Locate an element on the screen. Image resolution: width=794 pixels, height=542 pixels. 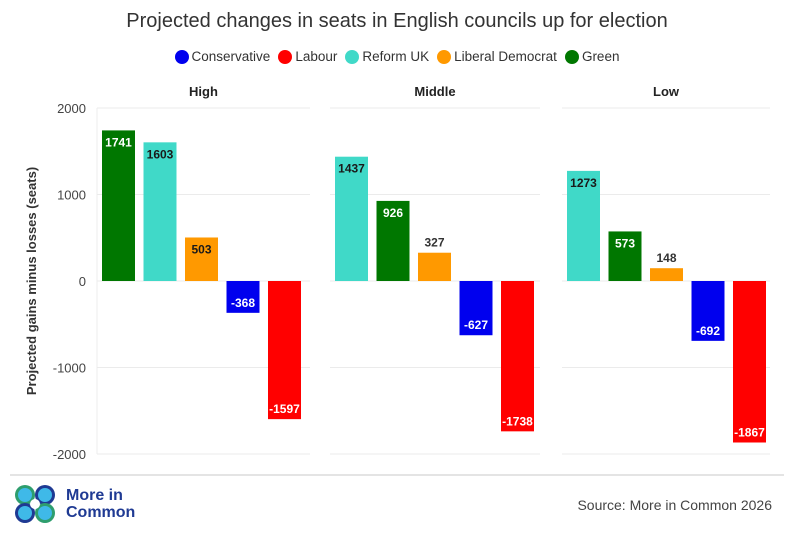
legend-item-conservative: Conservative is located at coordinates (222, 56).